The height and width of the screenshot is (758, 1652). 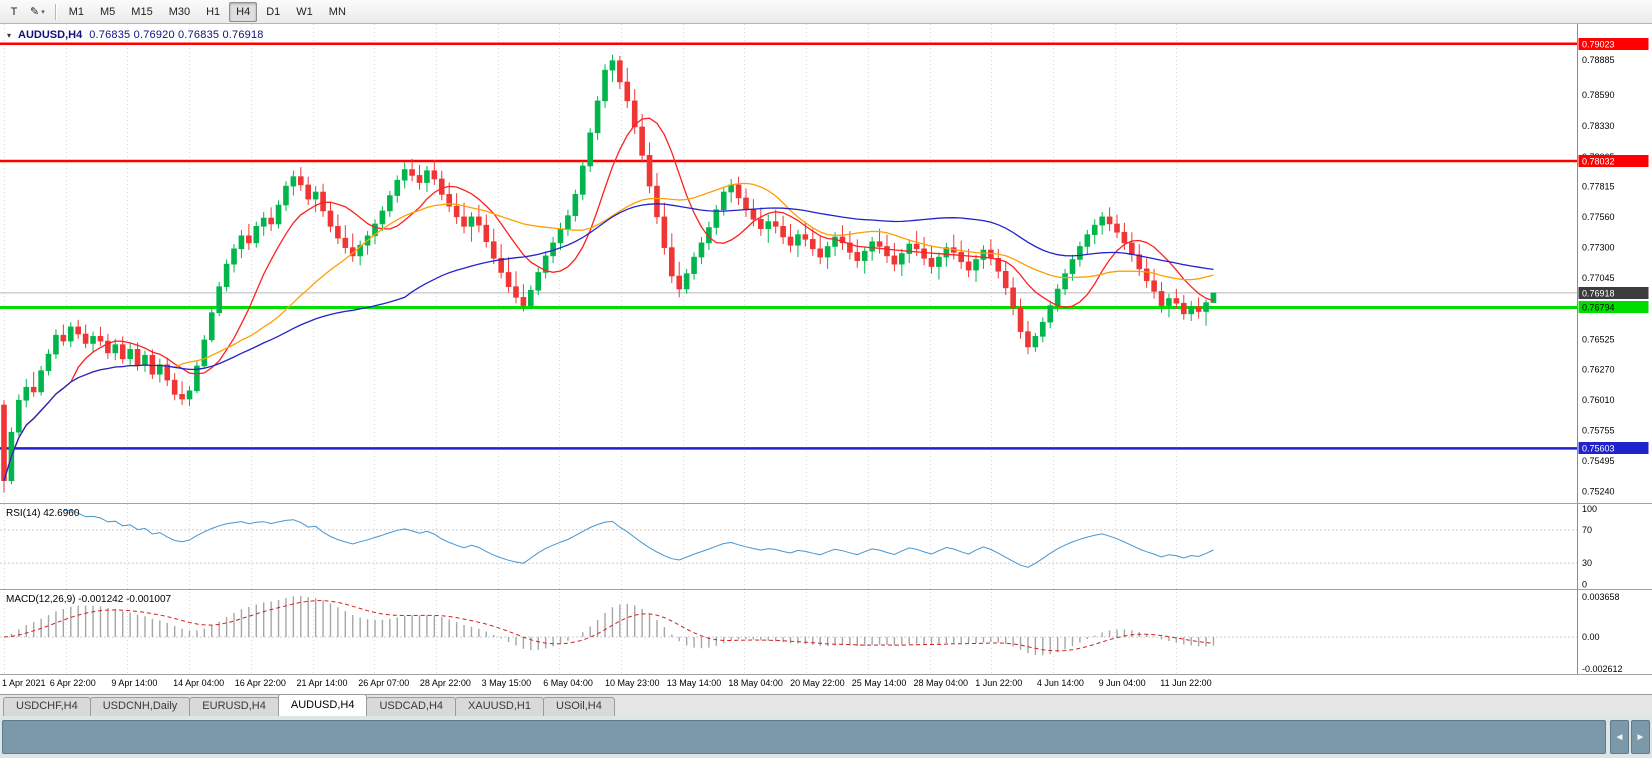 I want to click on scroll-right-button: ►, so click(x=1640, y=737).